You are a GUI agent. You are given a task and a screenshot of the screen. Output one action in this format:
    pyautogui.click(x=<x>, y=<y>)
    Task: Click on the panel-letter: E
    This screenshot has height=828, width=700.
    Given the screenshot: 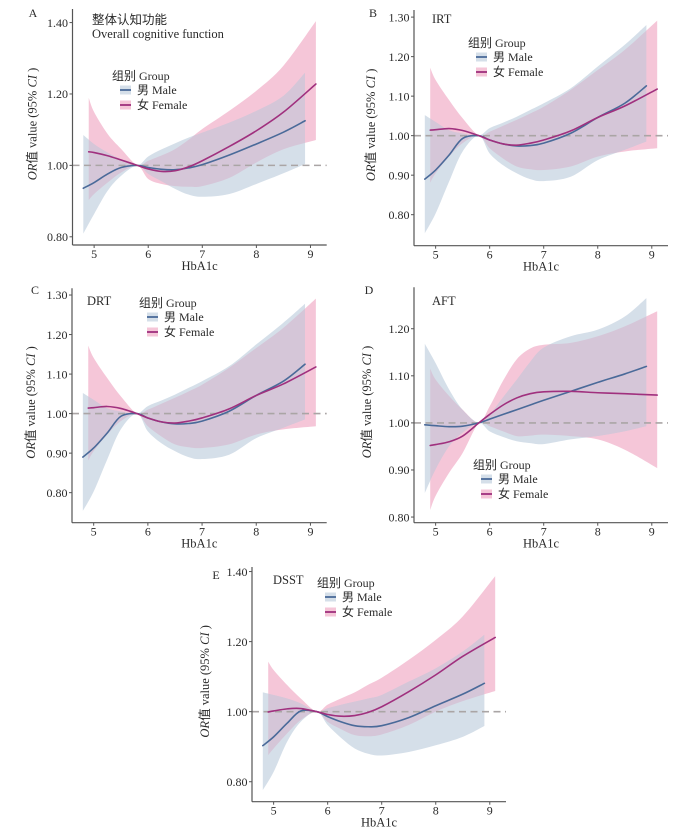 What is the action you would take?
    pyautogui.click(x=215, y=575)
    